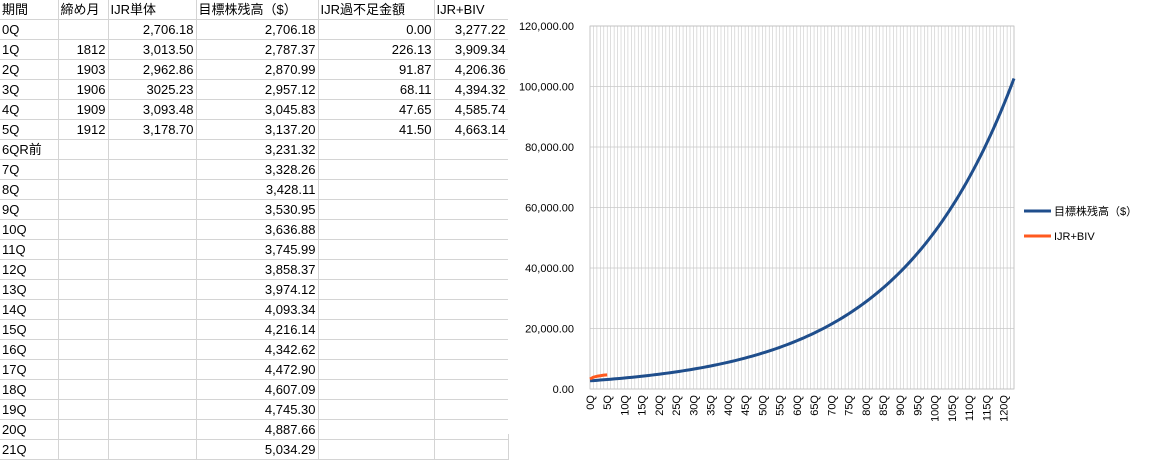  Describe the element at coordinates (29, 129) in the screenshot. I see `table-cell: 5Q` at that location.